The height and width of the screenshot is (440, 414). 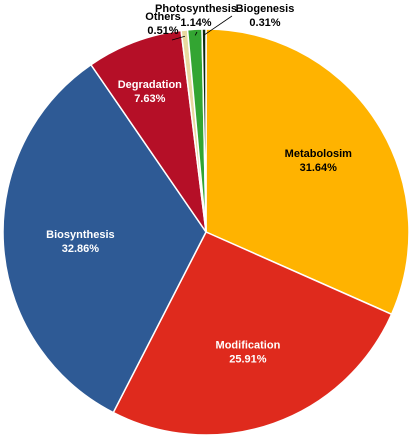 I want to click on slice-percent-modification: 25.91%, so click(x=248, y=360).